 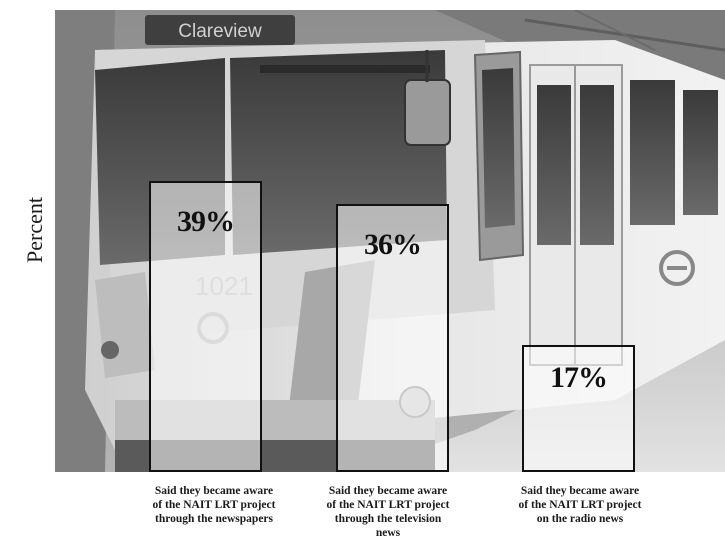 I want to click on bar-radio-news: 17%, so click(x=578, y=408).